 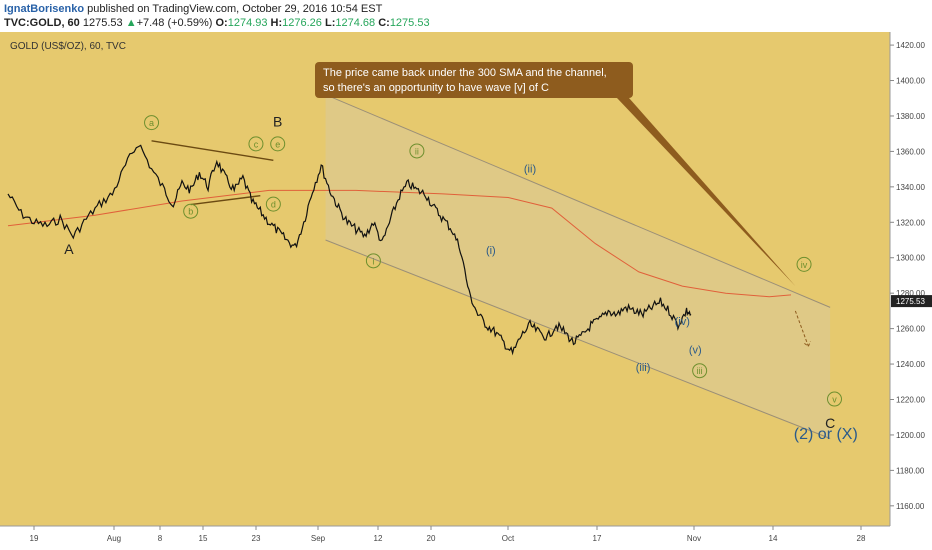 What do you see at coordinates (508, 538) in the screenshot?
I see `time-tick-label: Oct` at bounding box center [508, 538].